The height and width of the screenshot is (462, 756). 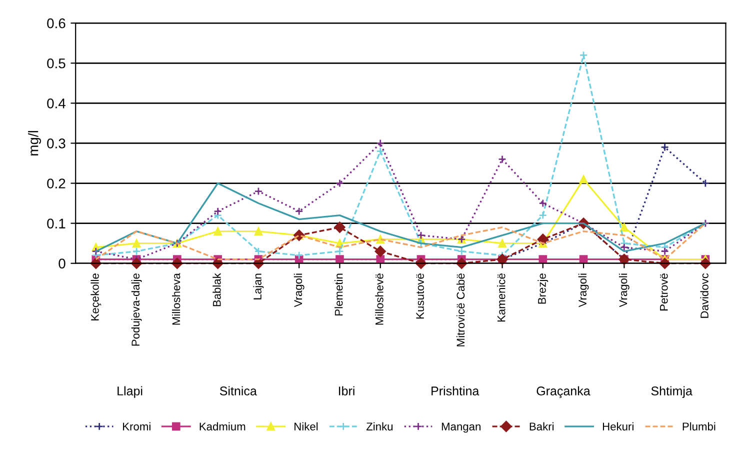 What do you see at coordinates (461, 427) in the screenshot?
I see `legend-label: Mangan` at bounding box center [461, 427].